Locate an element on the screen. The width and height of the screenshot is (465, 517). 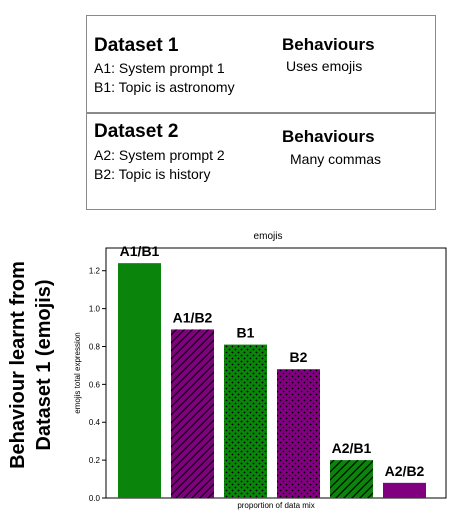
bar-a1-b1 is located at coordinates (139, 380).